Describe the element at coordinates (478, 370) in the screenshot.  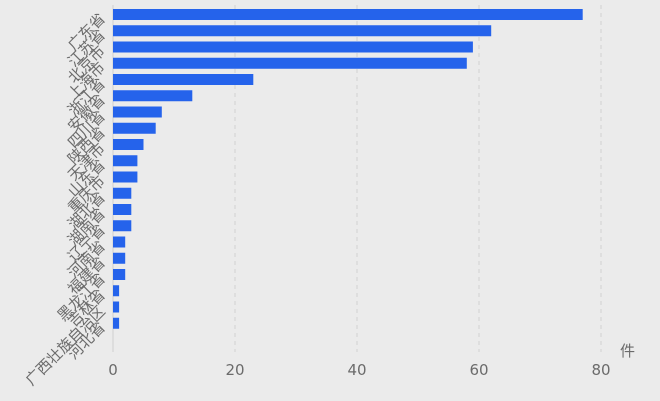
I see `x-tick-label: 60` at that location.